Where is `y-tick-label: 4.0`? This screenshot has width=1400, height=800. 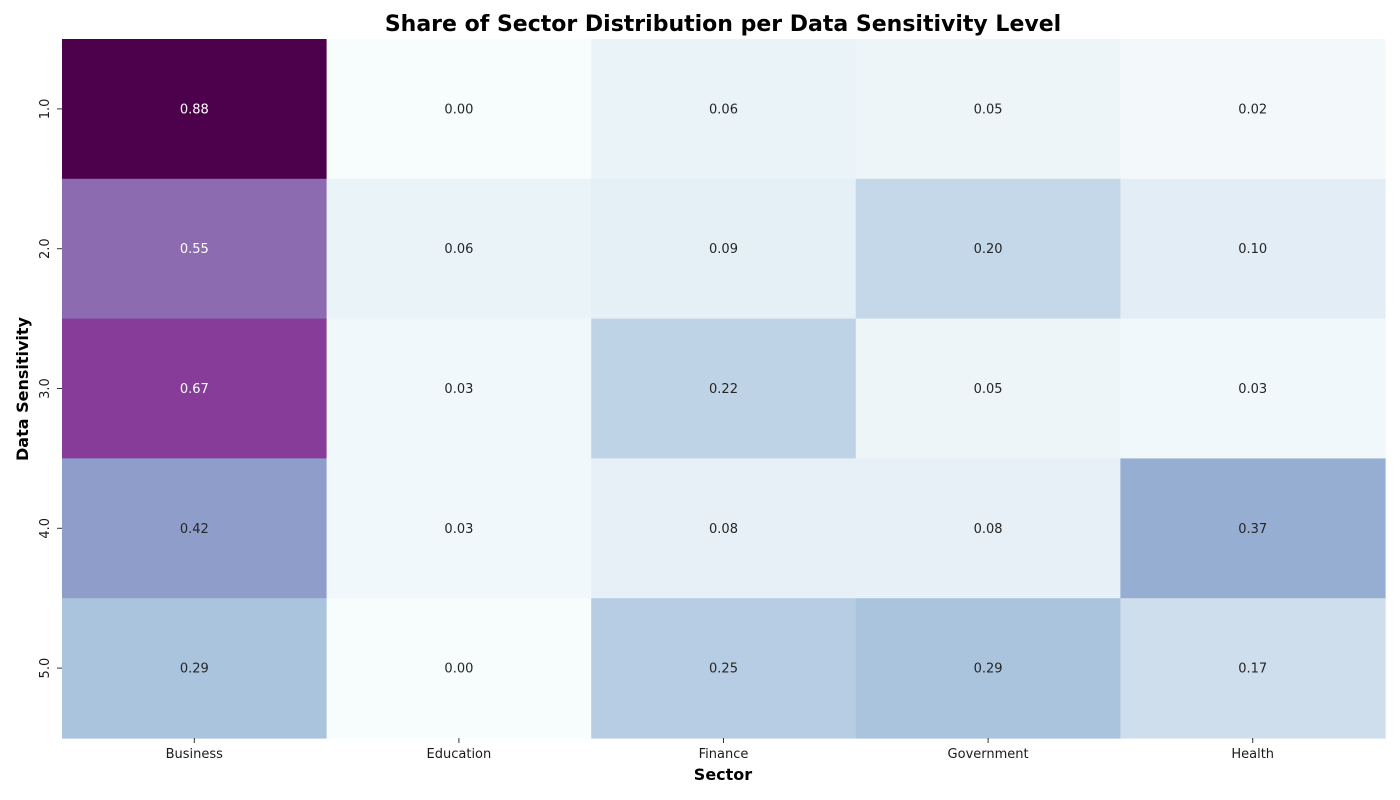 y-tick-label: 4.0 is located at coordinates (45, 528).